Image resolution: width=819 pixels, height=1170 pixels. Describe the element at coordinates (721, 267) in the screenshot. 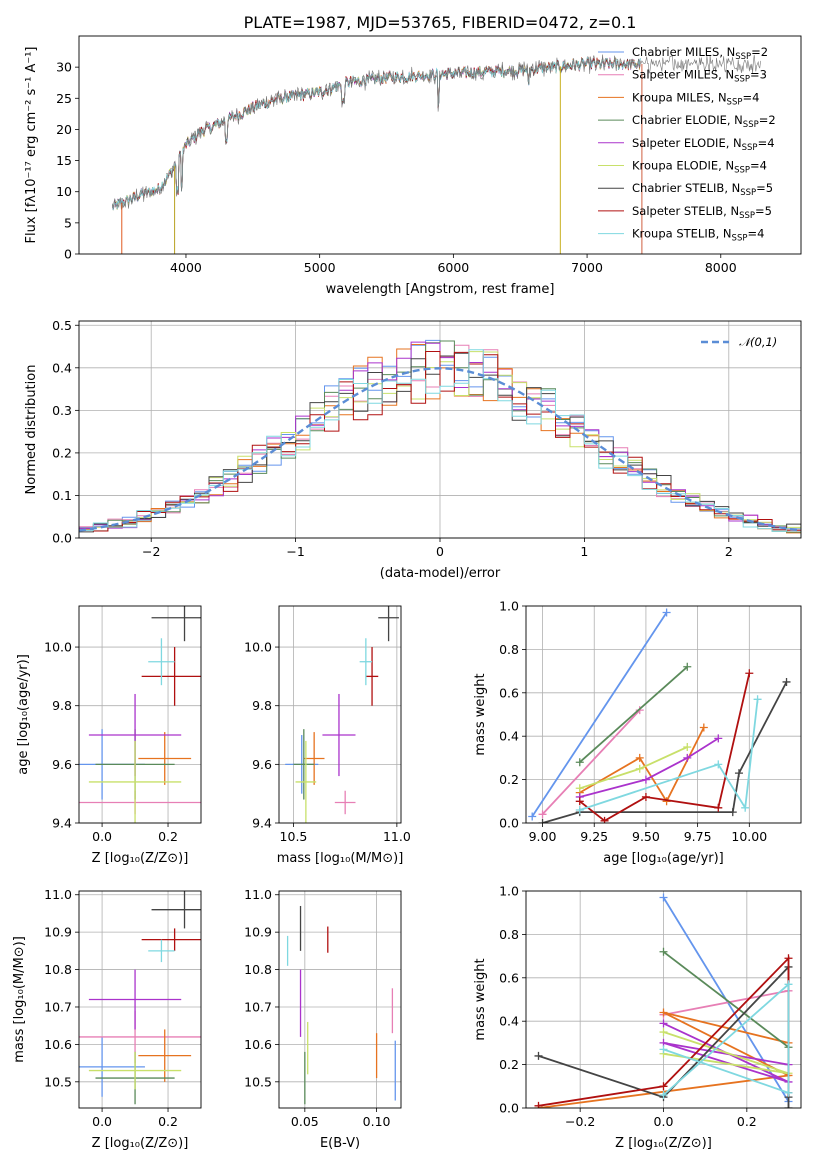

I see `x-tick-label: 8000` at that location.